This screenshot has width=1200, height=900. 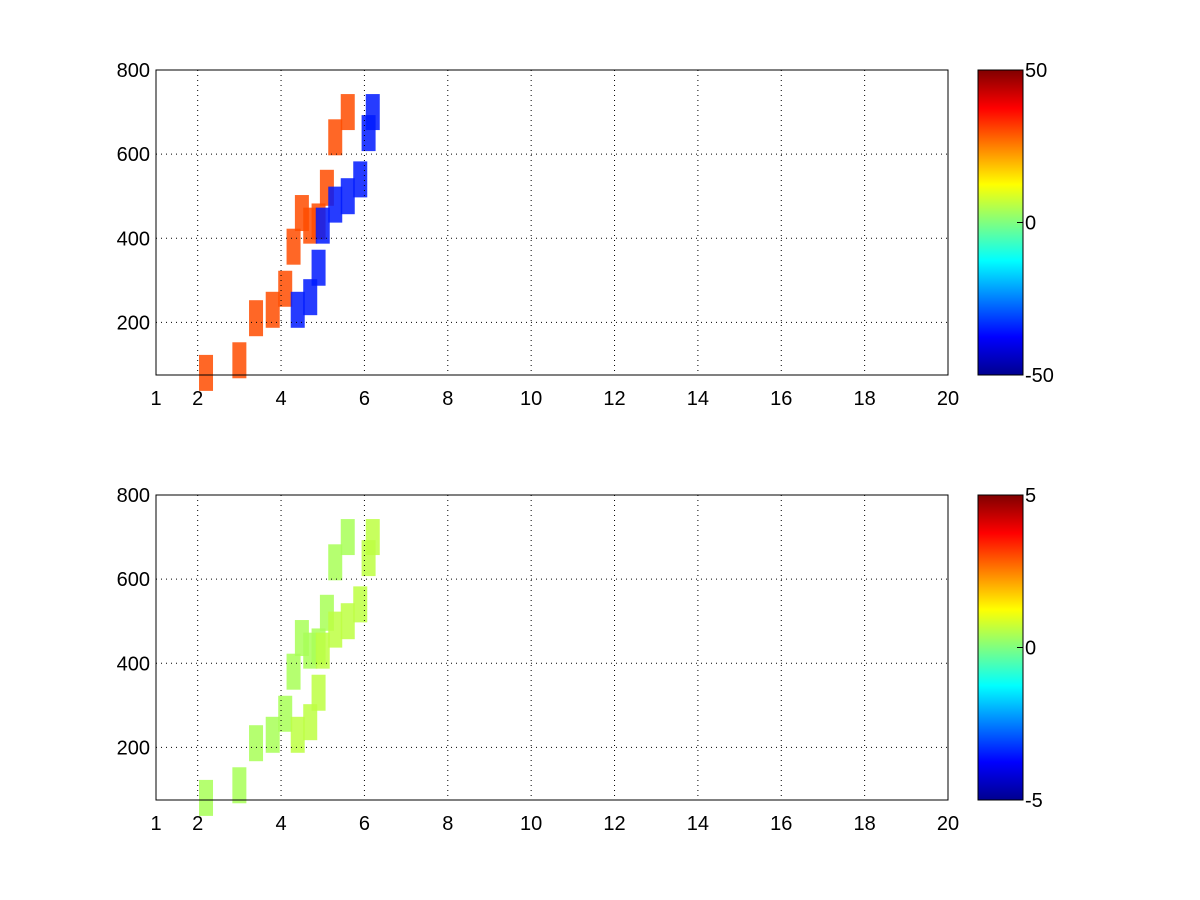 I want to click on colorbar-tick-label: 50, so click(x=1036, y=71).